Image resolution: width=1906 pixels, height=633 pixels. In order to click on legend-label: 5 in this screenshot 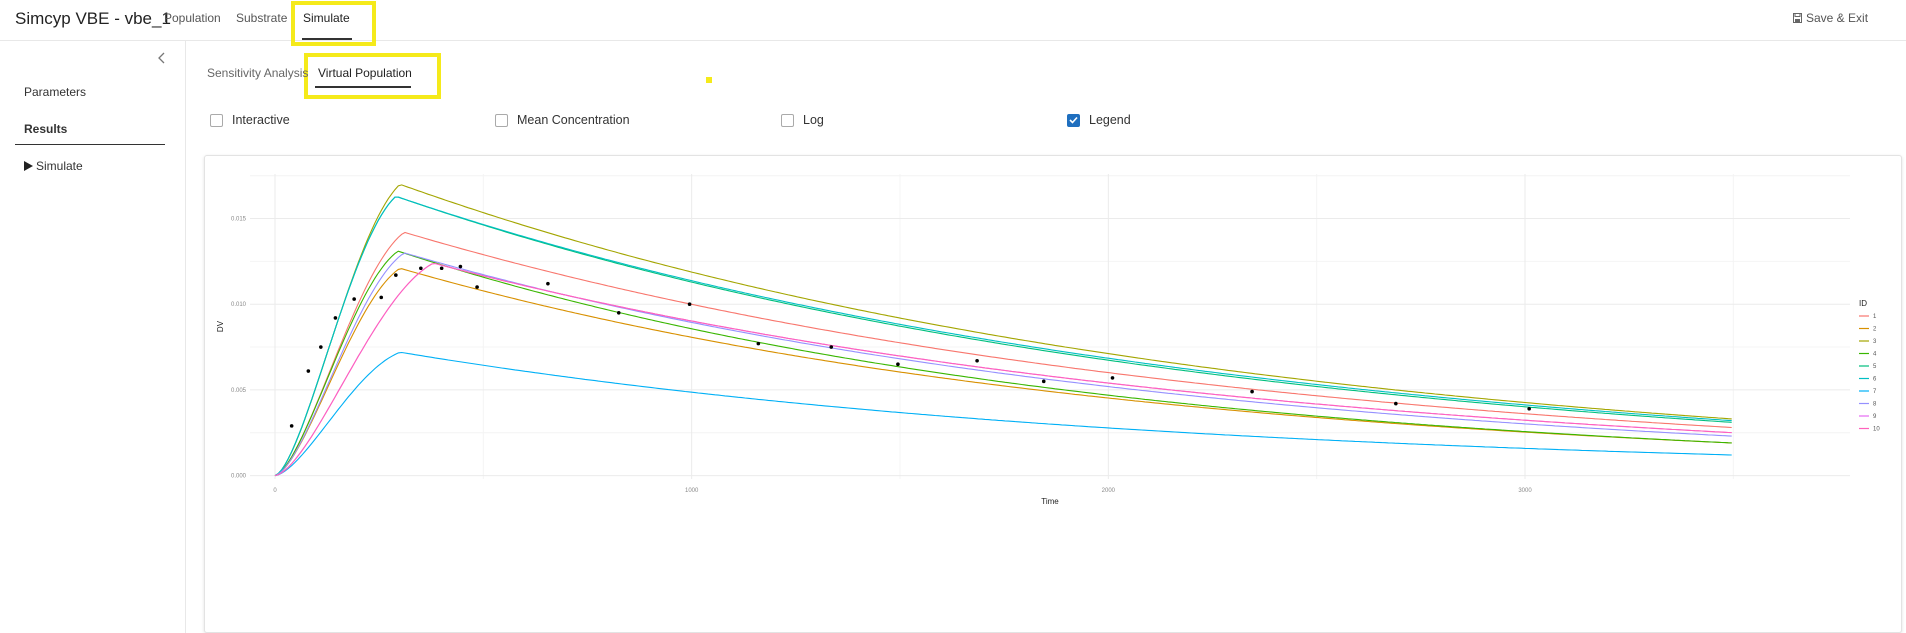, I will do `click(1875, 367)`.